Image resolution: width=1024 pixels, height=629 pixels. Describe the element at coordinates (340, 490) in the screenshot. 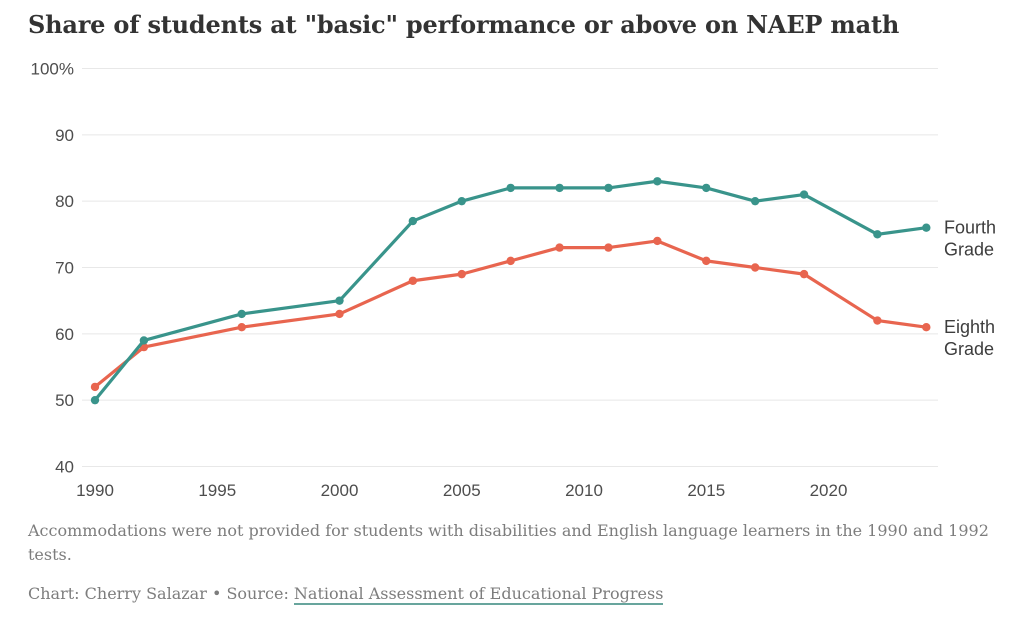

I see `x-tick-label: 2000` at that location.